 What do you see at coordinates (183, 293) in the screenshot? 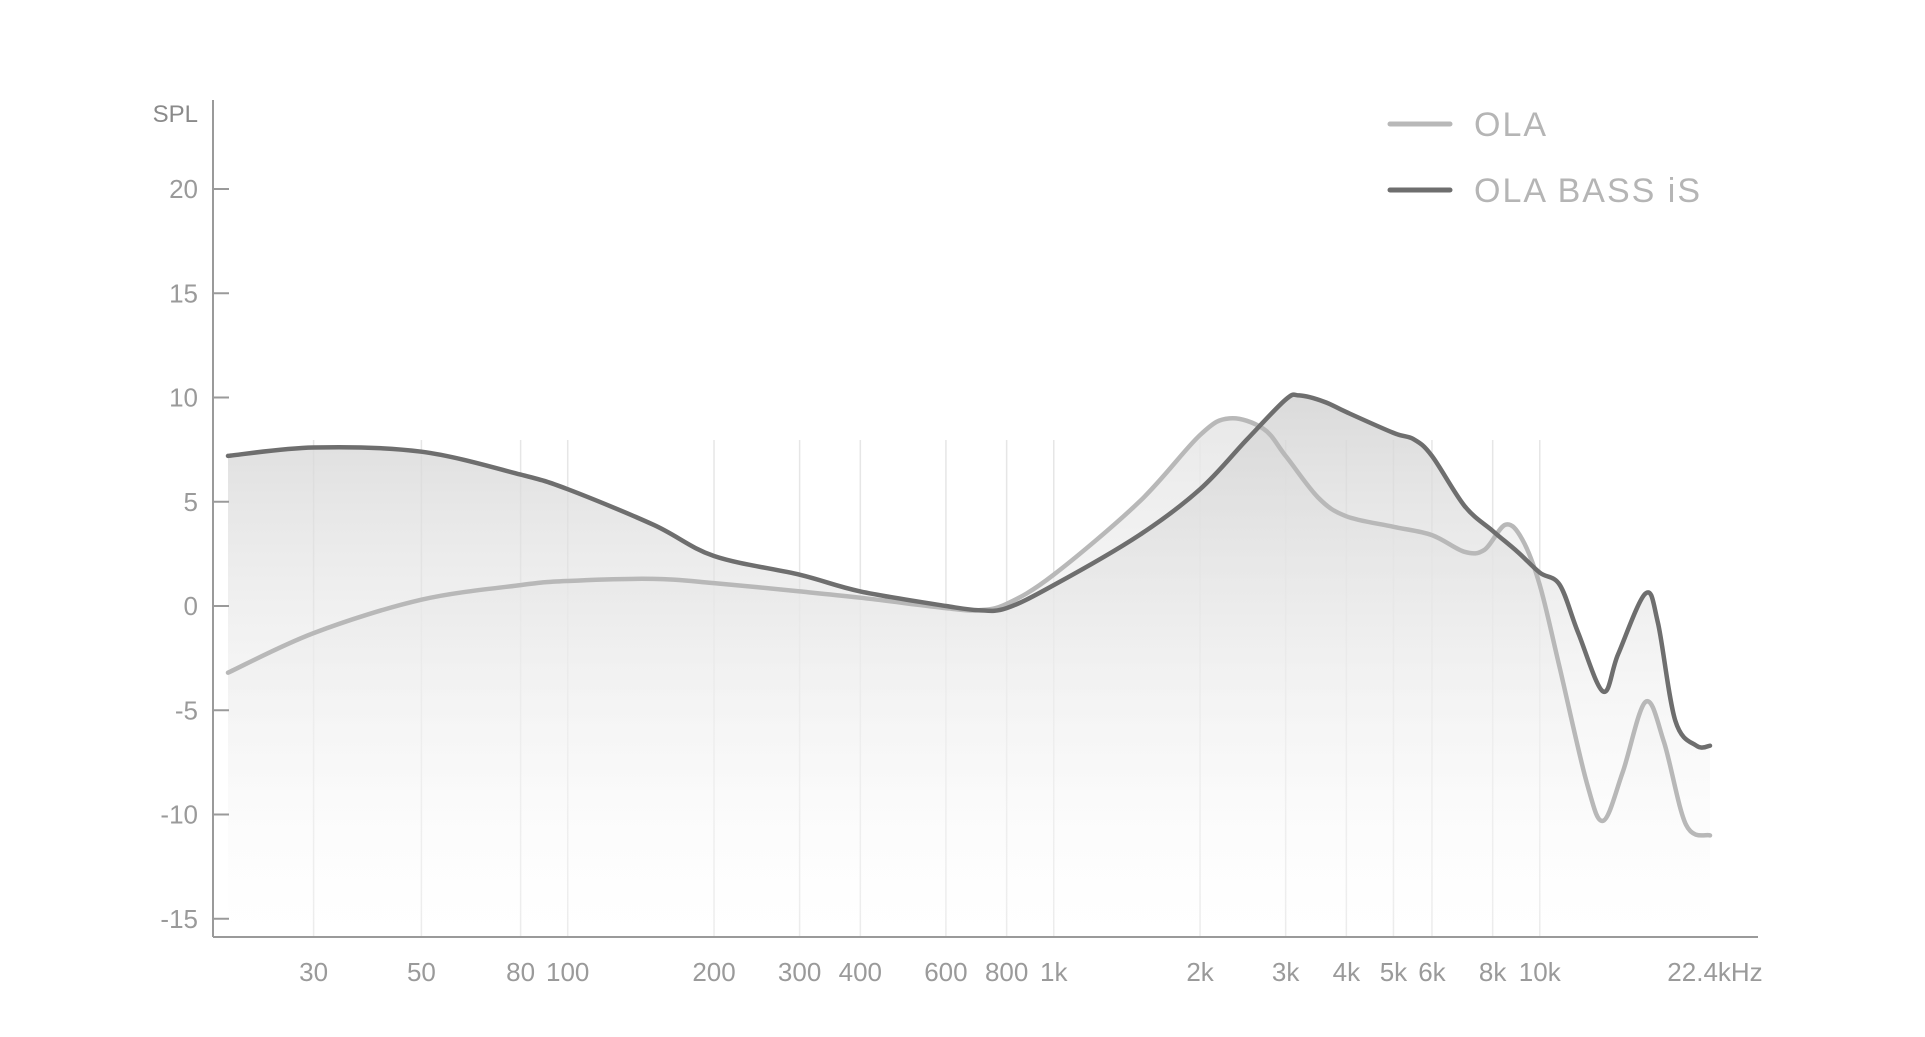
I see `y-tick-label-15: 15` at bounding box center [183, 293].